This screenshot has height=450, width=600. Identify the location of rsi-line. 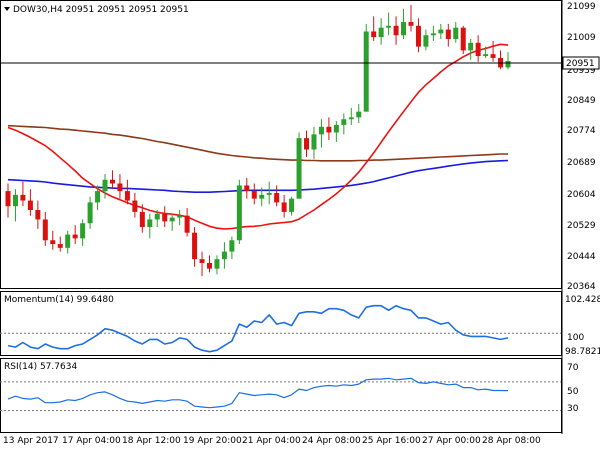
(258, 393).